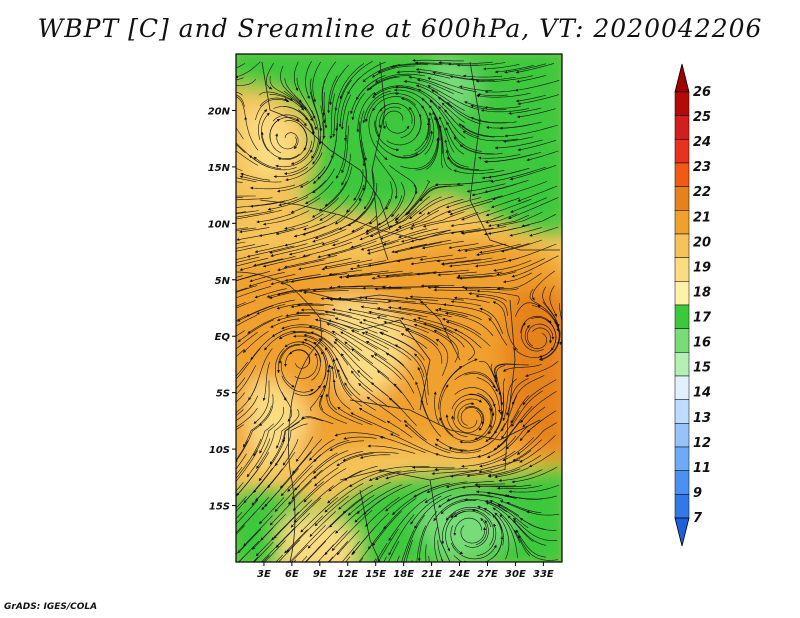  I want to click on lat-tick-label: EQ, so click(223, 337).